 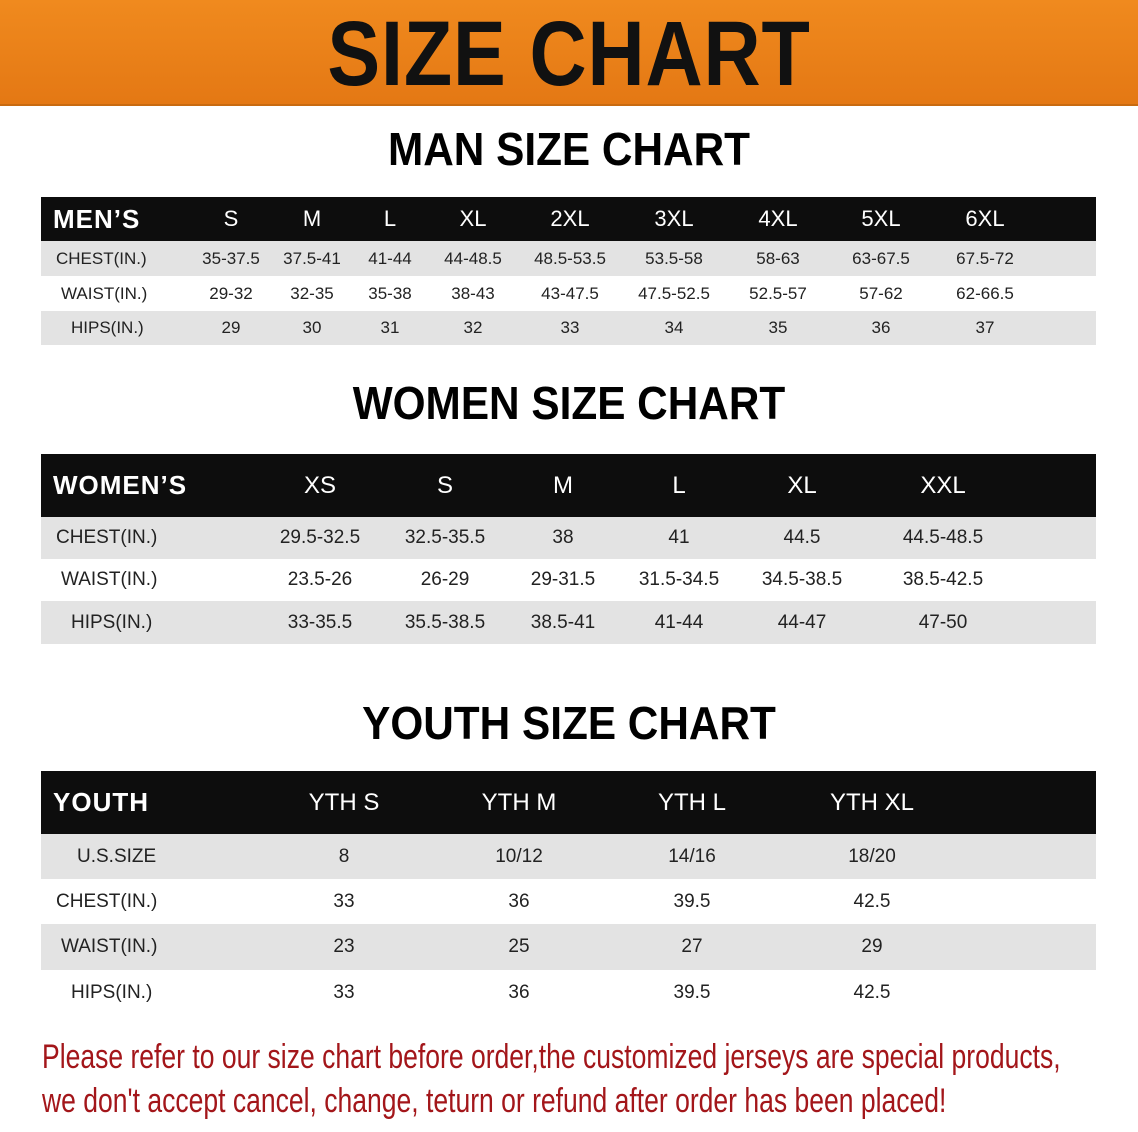 What do you see at coordinates (445, 537) in the screenshot?
I see `table-cell: 32.5-35.5` at bounding box center [445, 537].